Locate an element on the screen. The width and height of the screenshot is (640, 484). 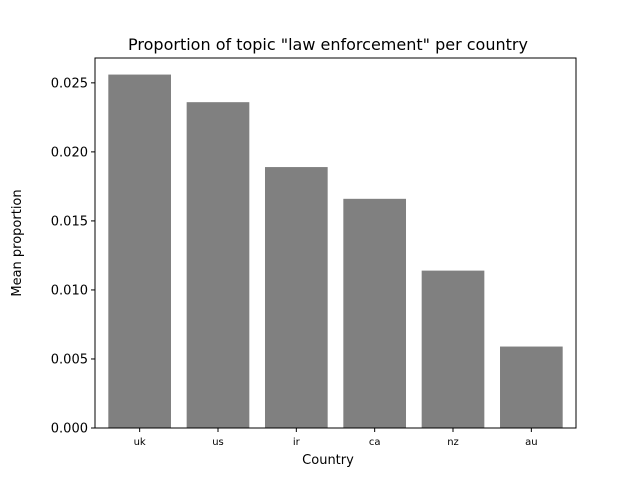
y-tick-label: 0.015 is located at coordinates (69, 221).